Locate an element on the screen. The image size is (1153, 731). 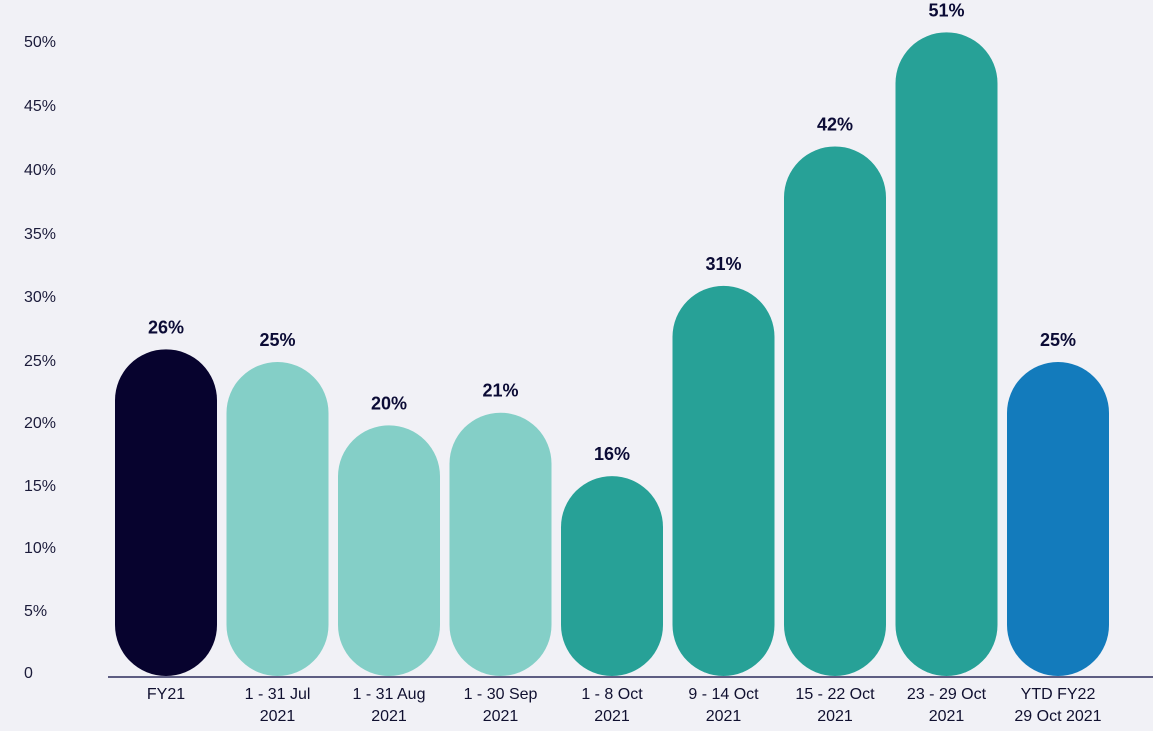
data-label: 20% is located at coordinates (389, 403).